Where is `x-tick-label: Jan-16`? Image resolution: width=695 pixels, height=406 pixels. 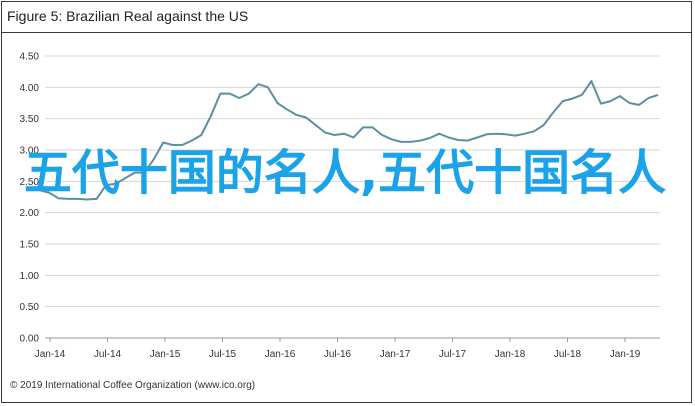 x-tick-label: Jan-16 is located at coordinates (280, 354).